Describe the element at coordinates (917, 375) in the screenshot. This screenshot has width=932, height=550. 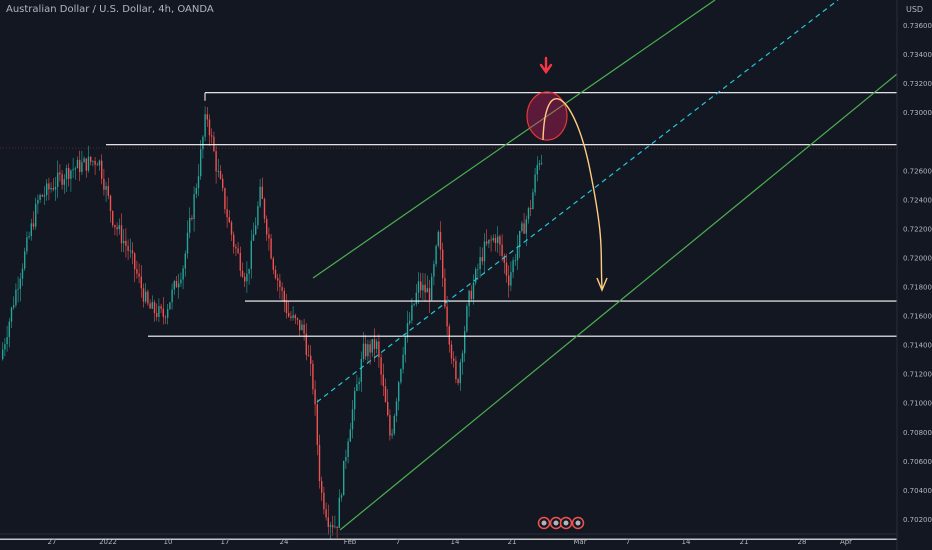
I see `price-tick-label: 0.71200` at that location.